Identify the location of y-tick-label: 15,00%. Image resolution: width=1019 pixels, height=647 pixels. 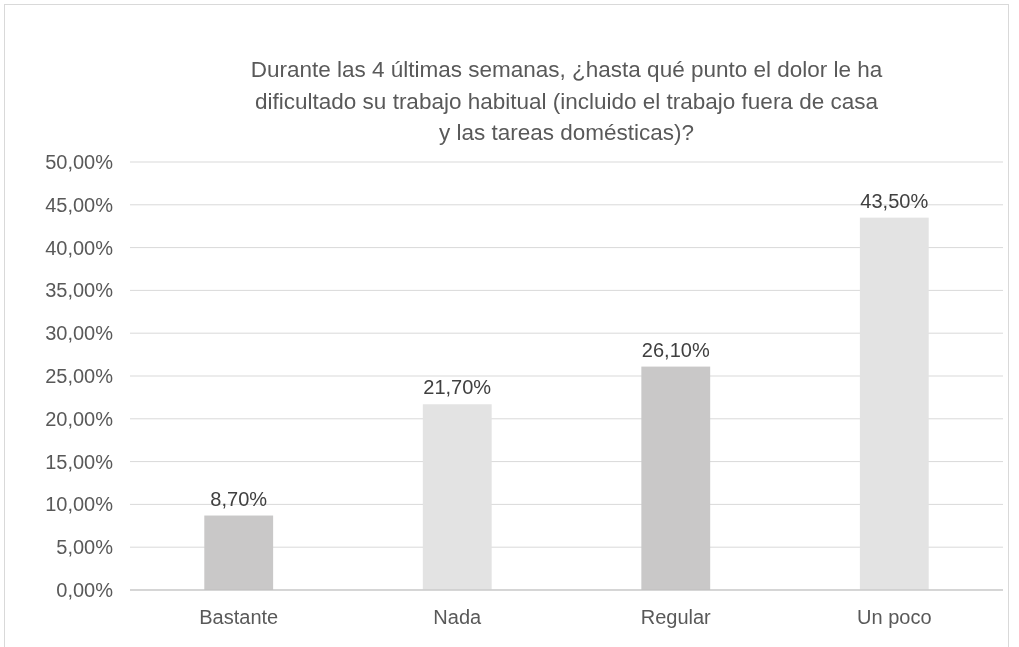
(79, 461).